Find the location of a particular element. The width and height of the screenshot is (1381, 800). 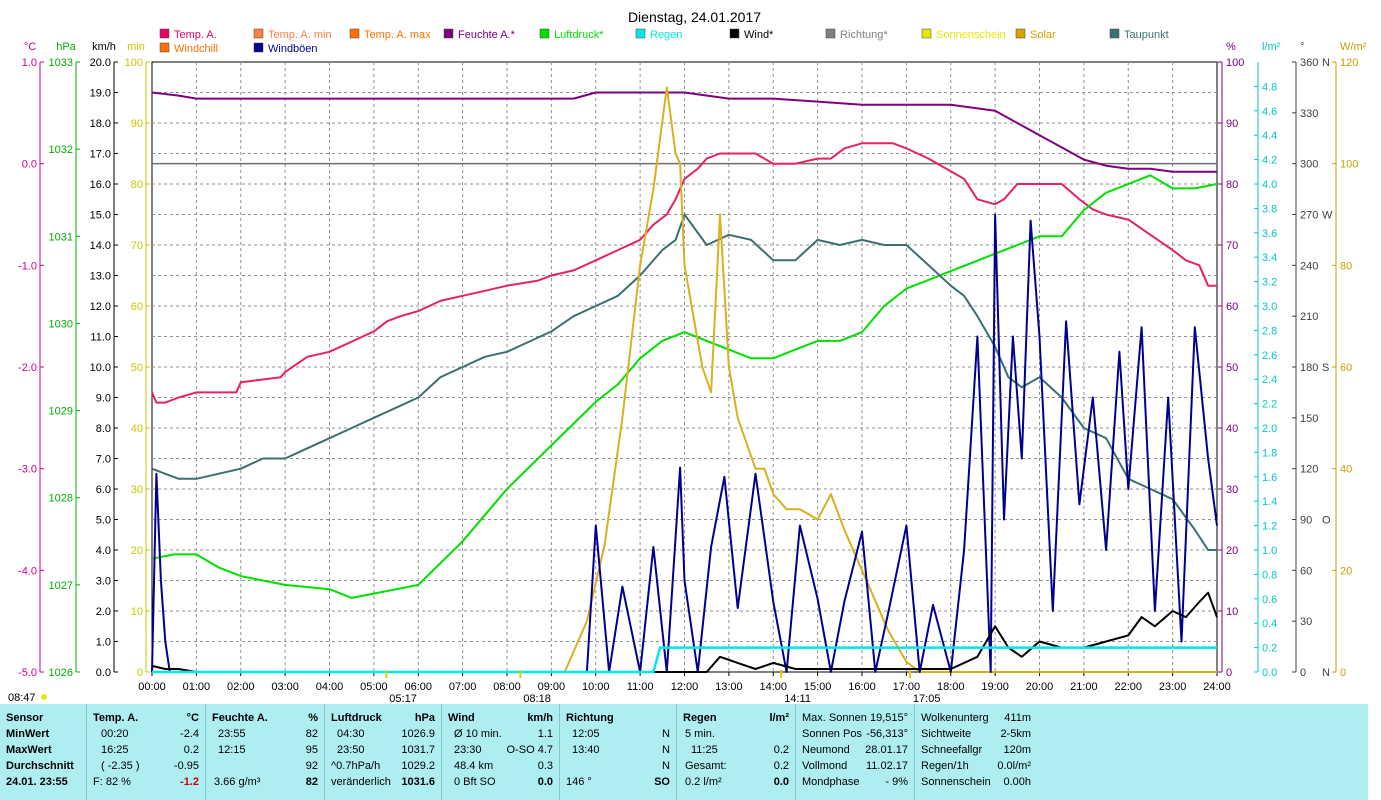

series-line is located at coordinates (684, 660).